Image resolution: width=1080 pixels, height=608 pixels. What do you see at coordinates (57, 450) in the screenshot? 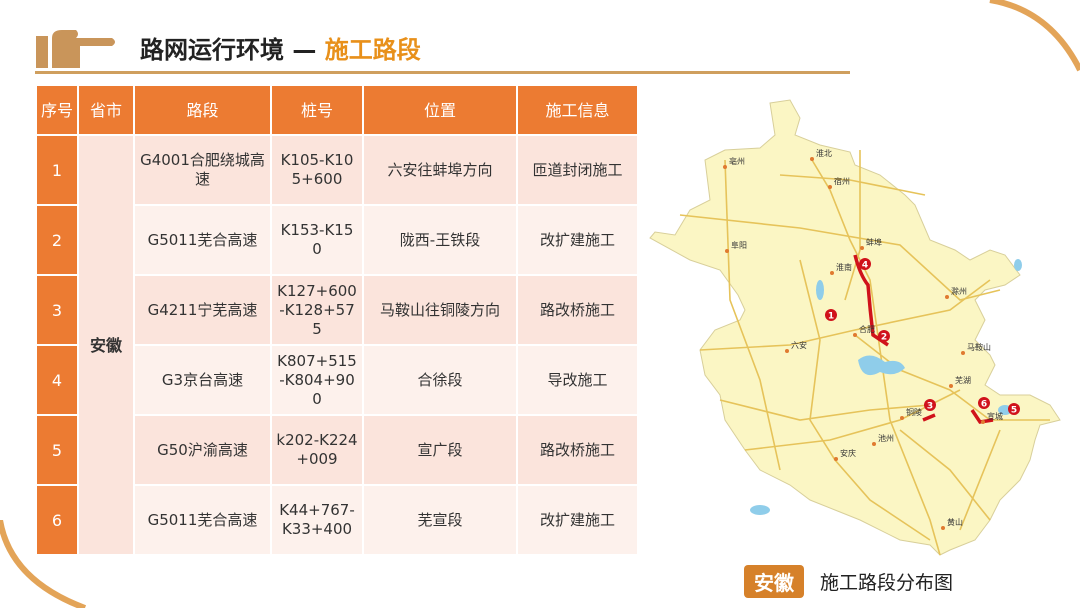
I see `cell-no: 5` at bounding box center [57, 450].